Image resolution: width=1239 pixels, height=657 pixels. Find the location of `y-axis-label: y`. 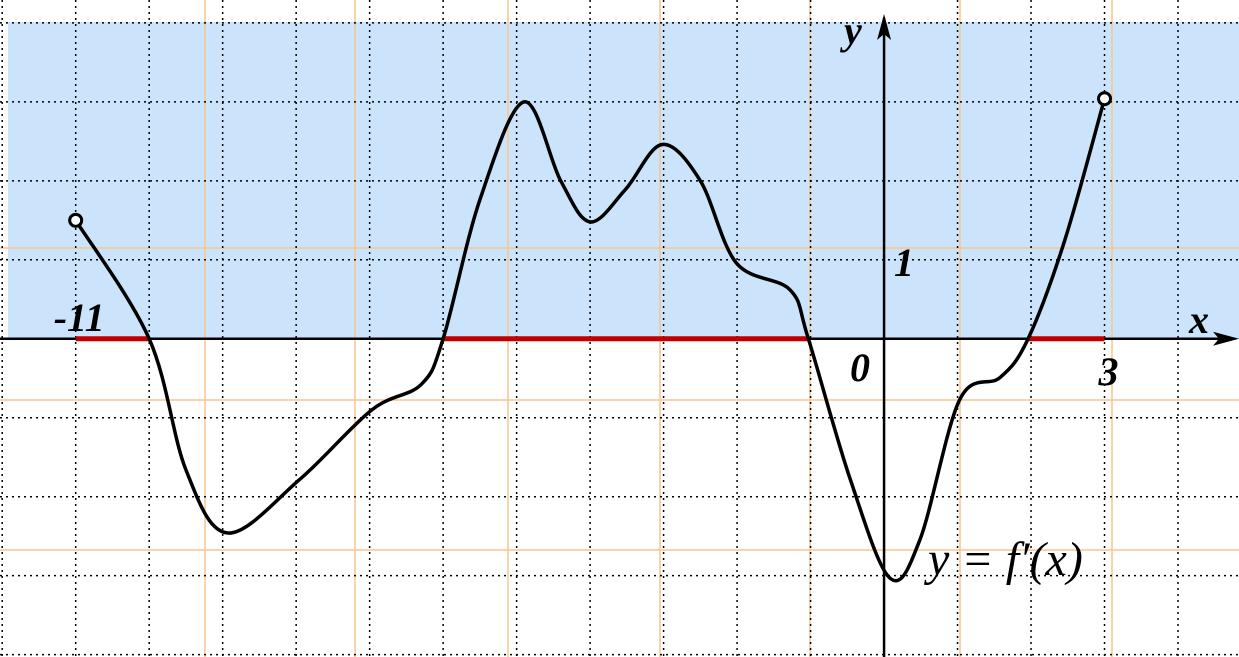

y-axis-label: y is located at coordinates (851, 30).